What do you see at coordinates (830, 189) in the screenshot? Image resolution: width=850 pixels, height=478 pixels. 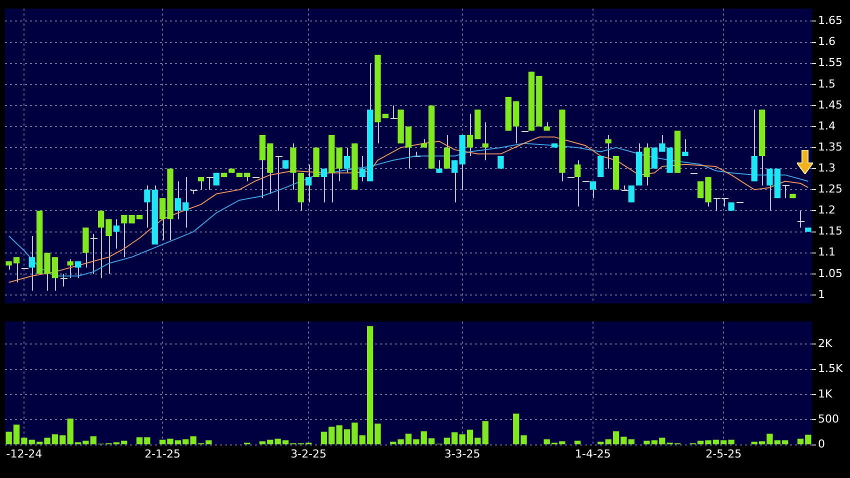 I see `y-tick-label: 1.25` at bounding box center [830, 189].